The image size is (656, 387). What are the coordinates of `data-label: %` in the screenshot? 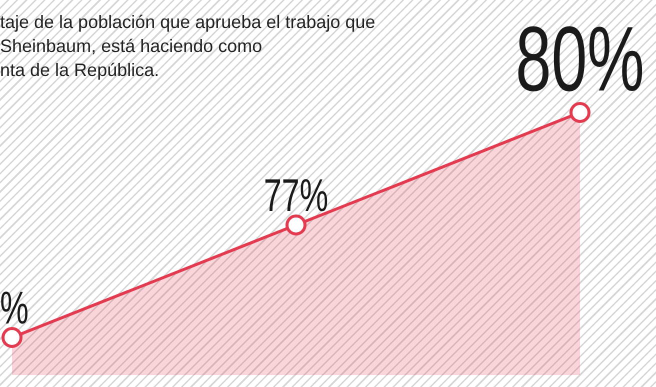 It's located at (14, 308).